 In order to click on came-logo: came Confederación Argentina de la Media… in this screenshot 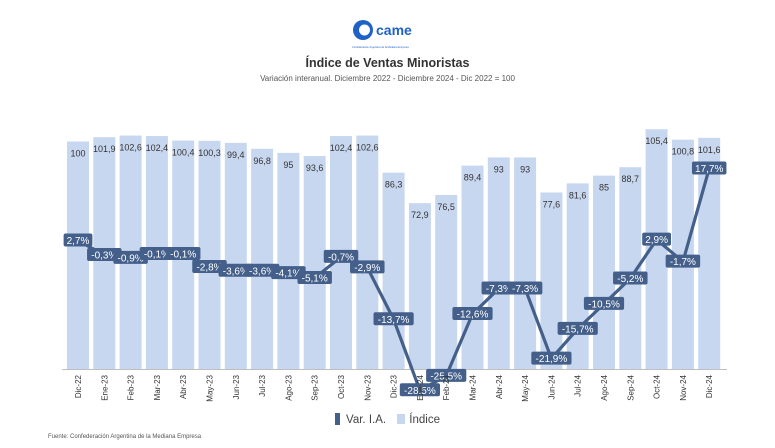, I will do `click(382, 34)`.